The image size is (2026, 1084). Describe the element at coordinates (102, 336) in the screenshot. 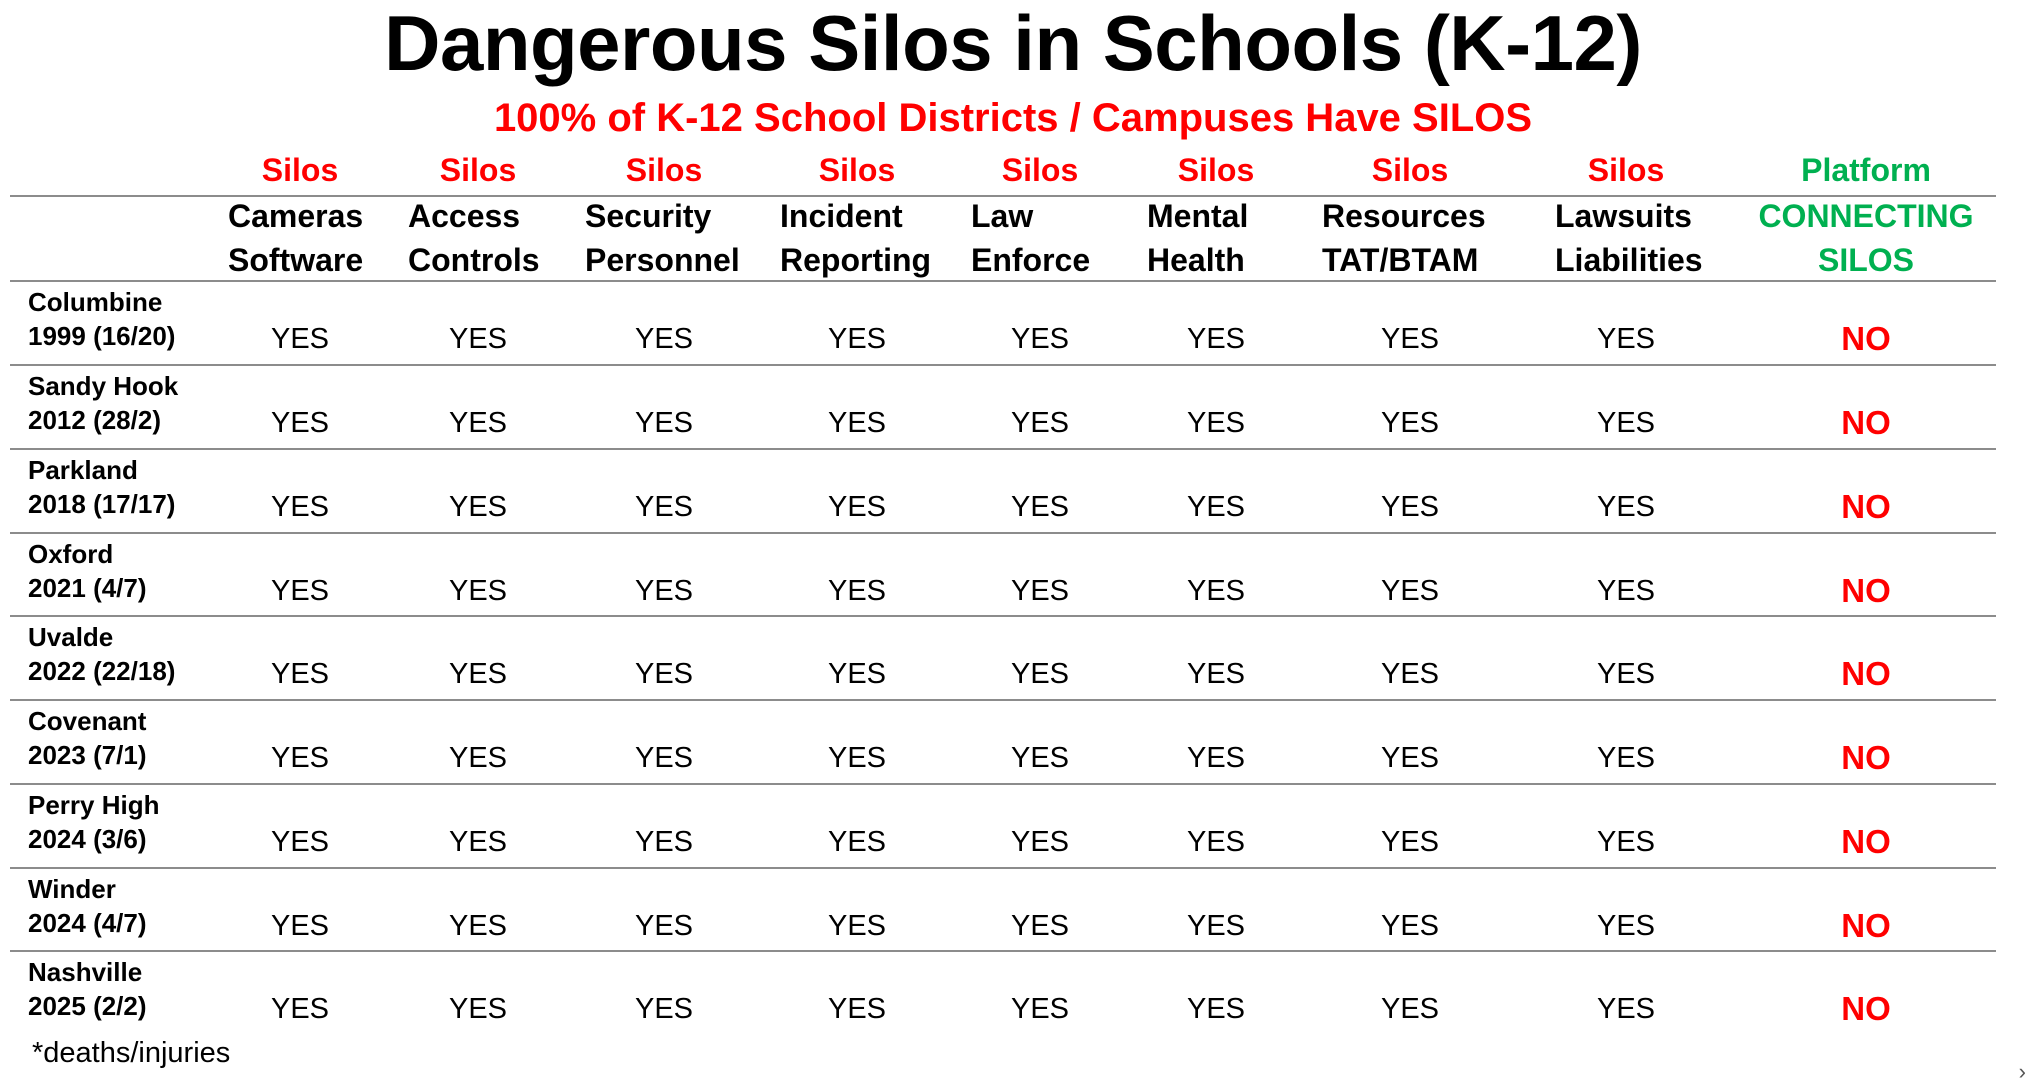

I see `row-label-detail: 1999 (16/20)` at that location.